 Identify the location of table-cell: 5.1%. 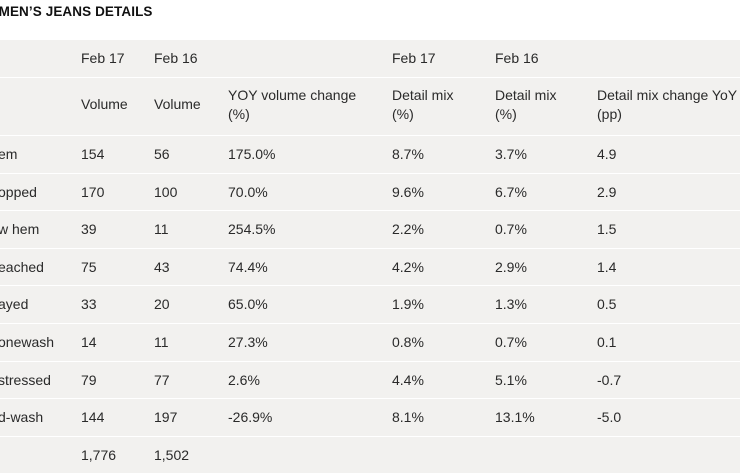
(511, 379).